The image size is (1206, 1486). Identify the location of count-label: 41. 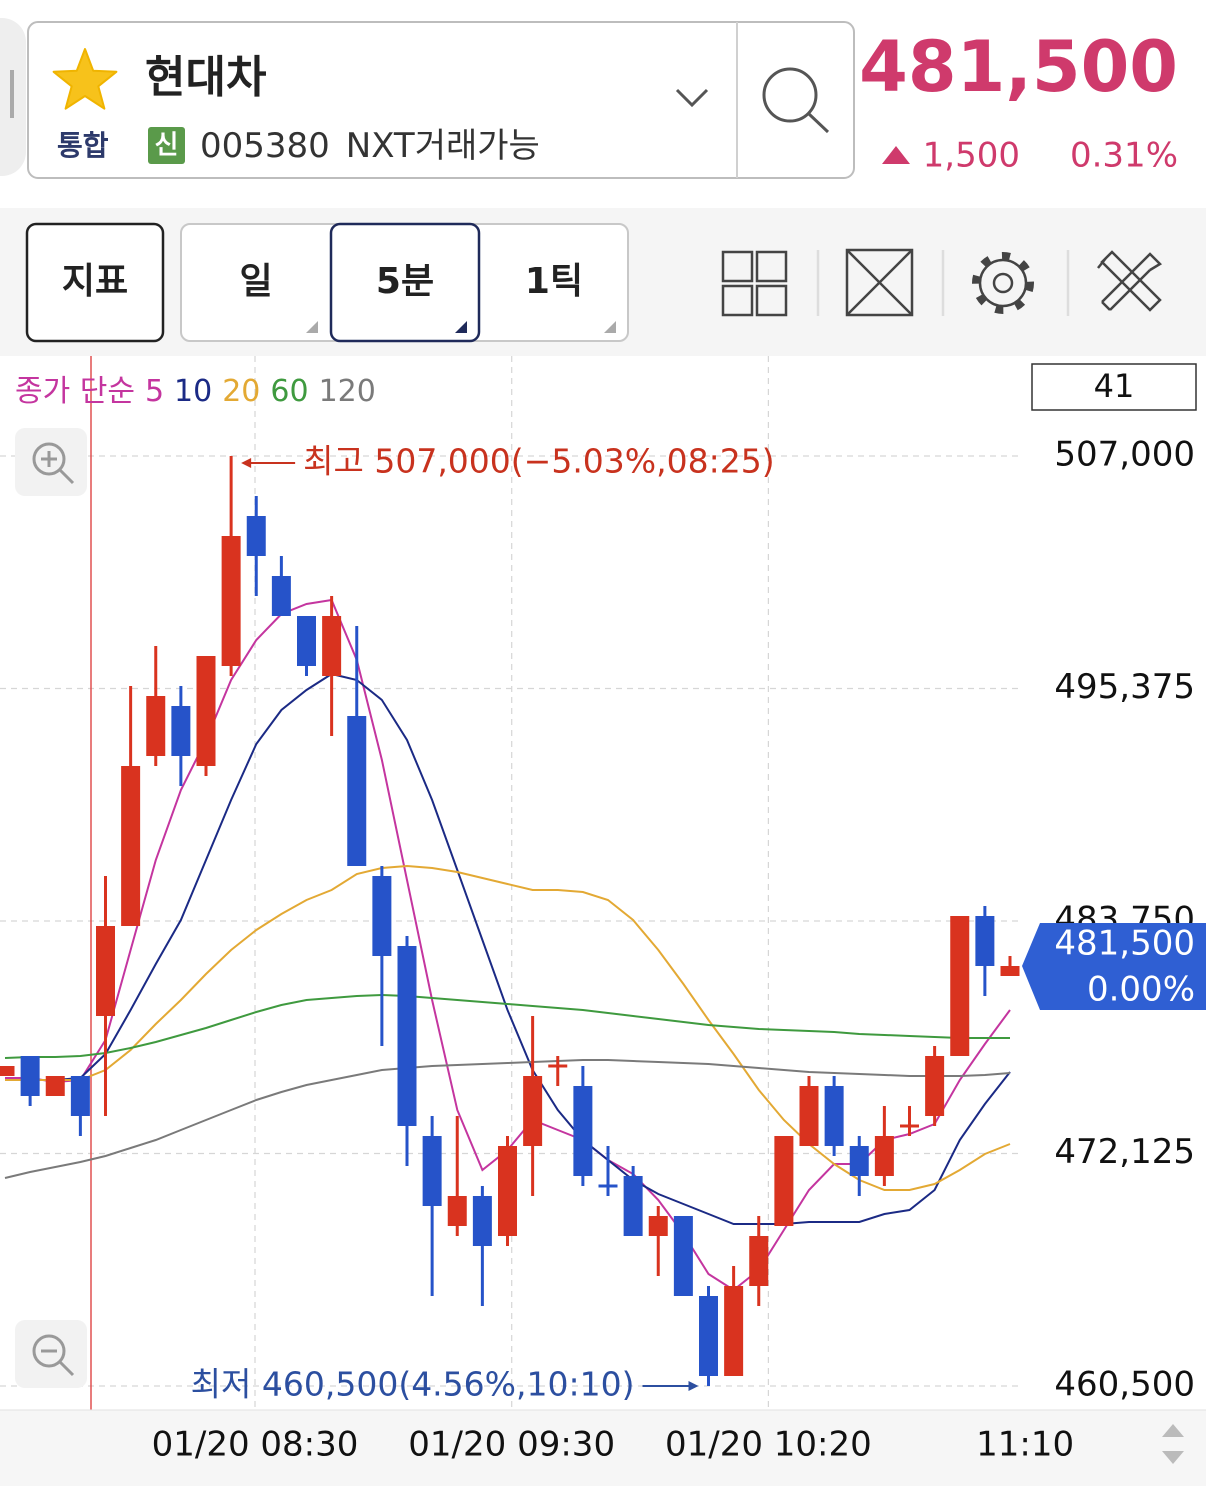
(1114, 386).